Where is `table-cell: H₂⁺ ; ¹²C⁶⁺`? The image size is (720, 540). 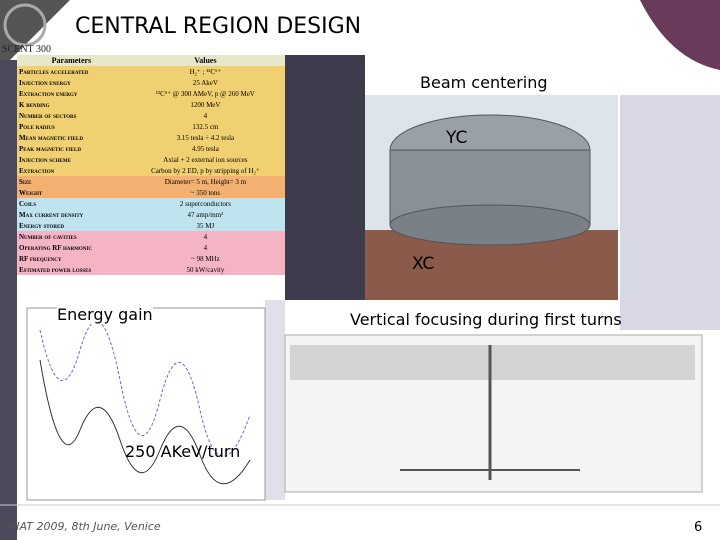 table-cell: H₂⁺ ; ¹²C⁶⁺ is located at coordinates (205, 71).